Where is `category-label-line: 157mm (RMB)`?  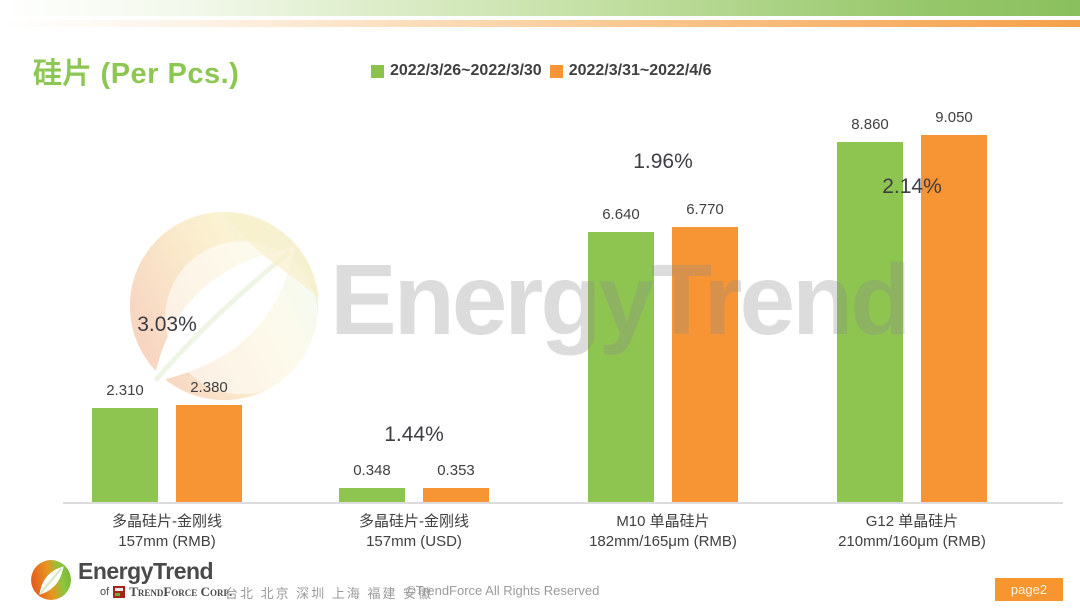
category-label-line: 157mm (RMB) is located at coordinates (167, 541).